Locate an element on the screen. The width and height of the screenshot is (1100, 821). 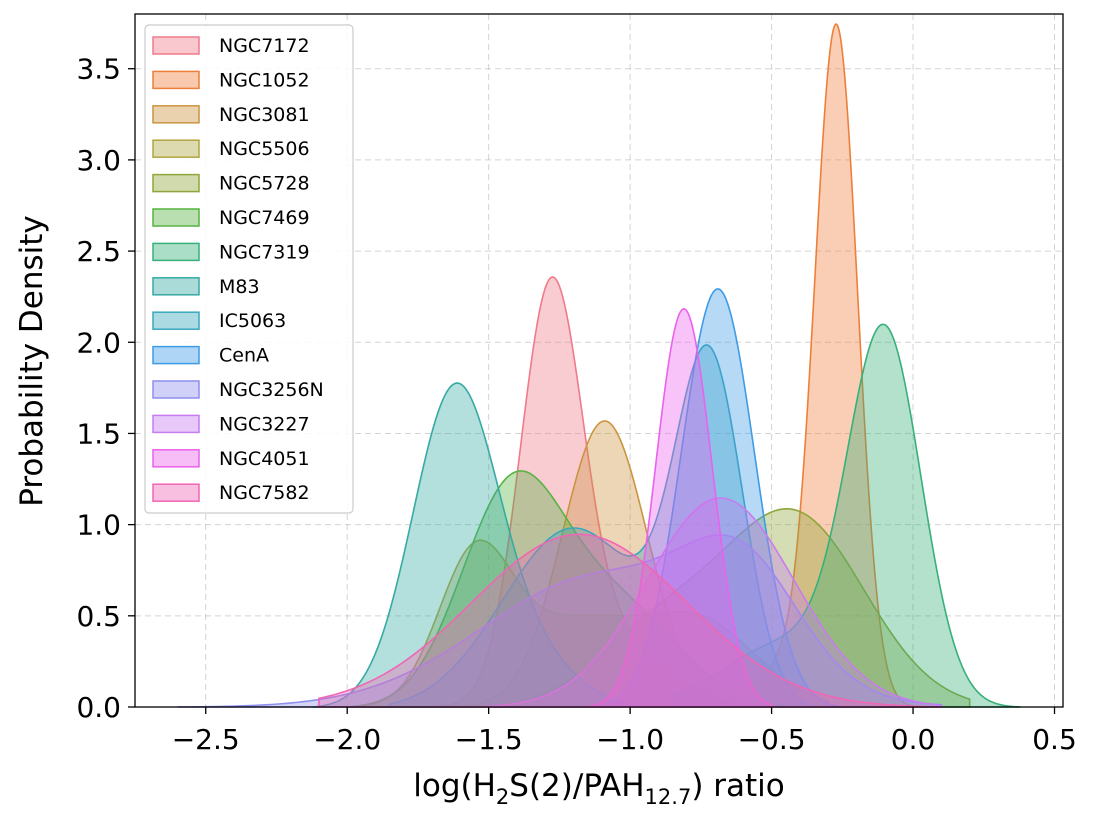
legend-swatch-ngc7319 is located at coordinates (176, 252).